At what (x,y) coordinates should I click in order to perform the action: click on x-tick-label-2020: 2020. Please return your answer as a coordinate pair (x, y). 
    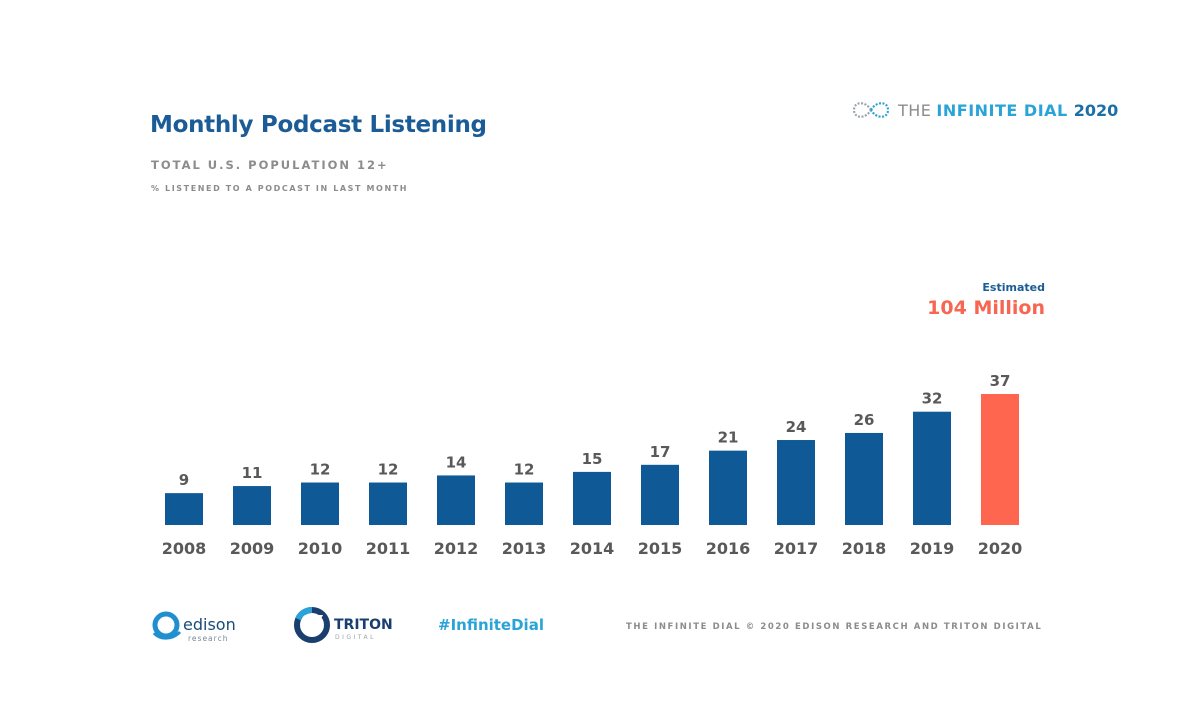
    Looking at the image, I should click on (1000, 548).